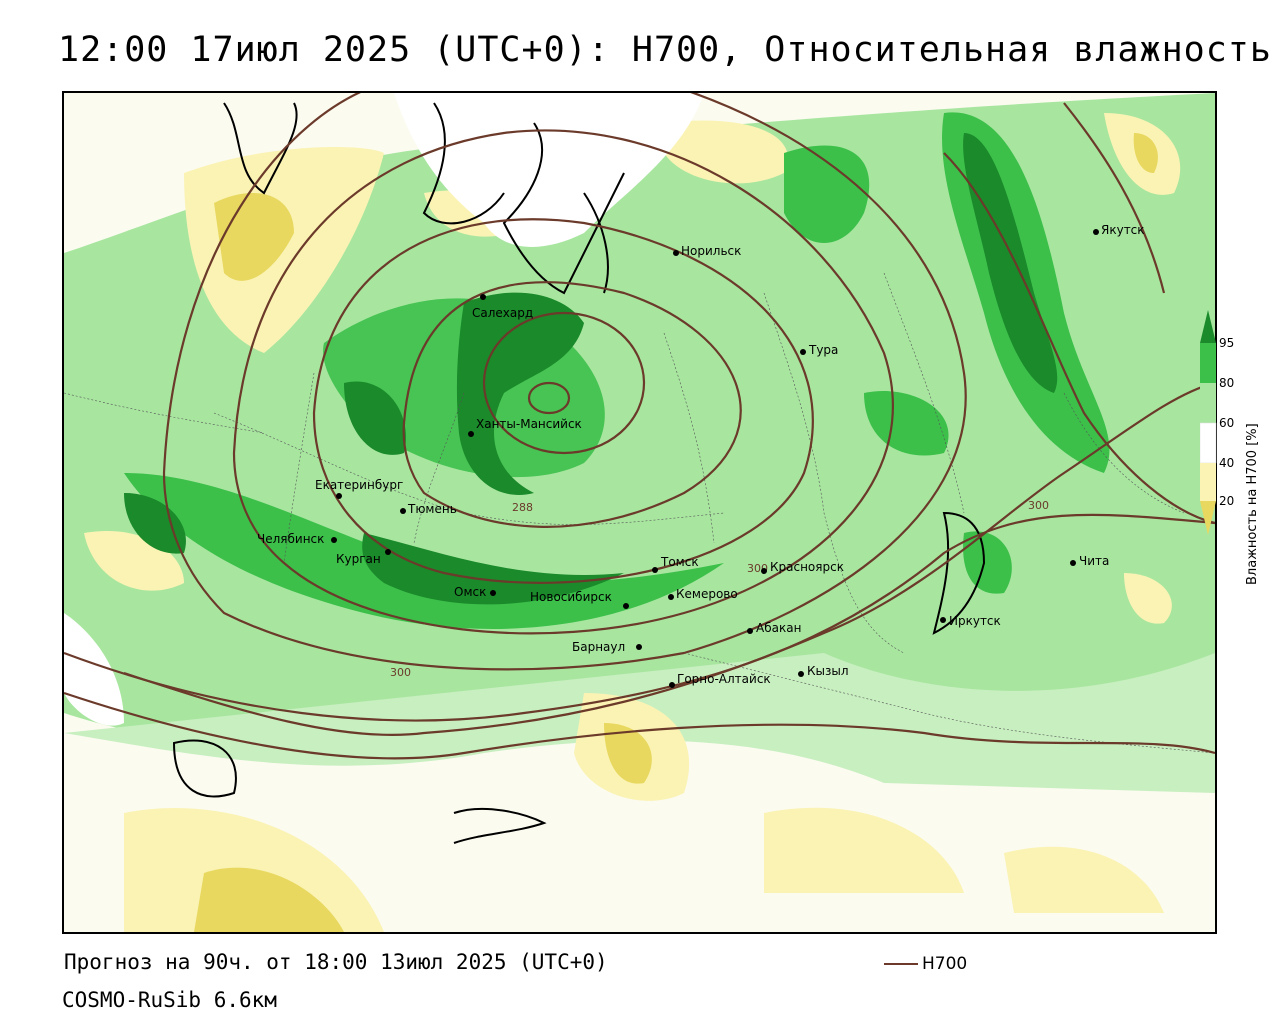 The image size is (1280, 1024). Describe the element at coordinates (1123, 230) in the screenshot. I see `city-yakutsk: Якутск` at that location.